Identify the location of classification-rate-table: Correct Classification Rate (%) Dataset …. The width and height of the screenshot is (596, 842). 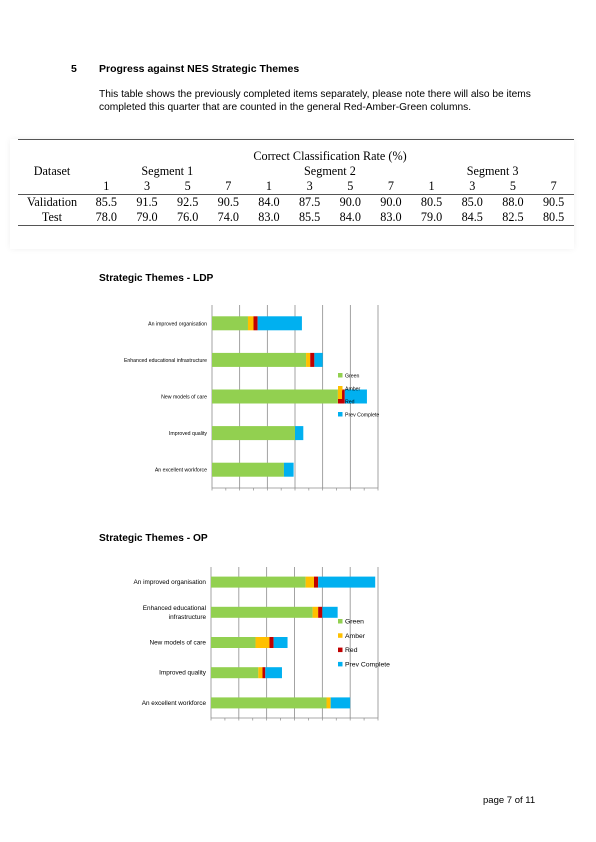
(296, 182).